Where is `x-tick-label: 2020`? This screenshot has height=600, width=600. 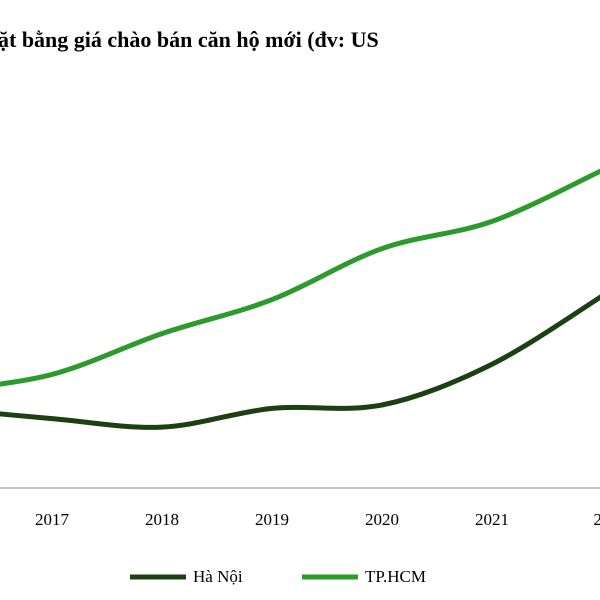
x-tick-label: 2020 is located at coordinates (382, 519).